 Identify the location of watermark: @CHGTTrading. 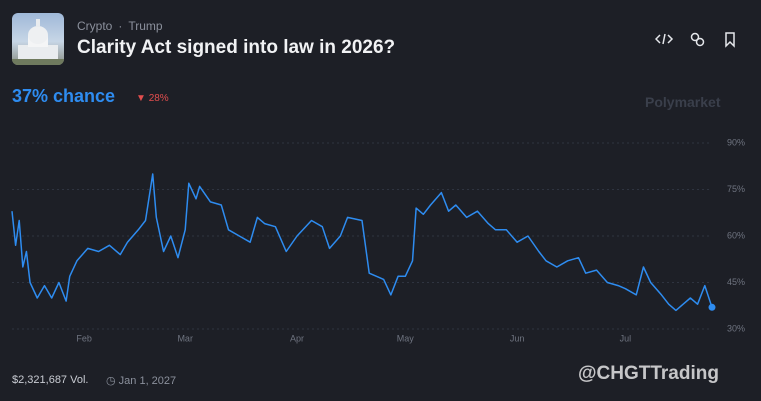
(648, 373).